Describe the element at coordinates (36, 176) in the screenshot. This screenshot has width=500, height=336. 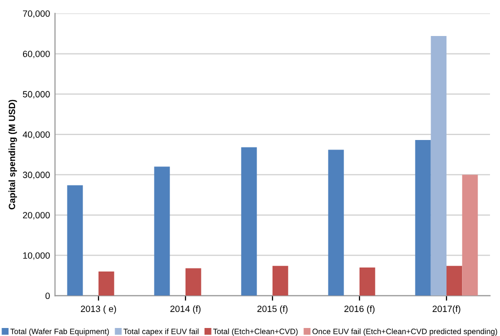
I see `y-tick-label: 30,000` at that location.